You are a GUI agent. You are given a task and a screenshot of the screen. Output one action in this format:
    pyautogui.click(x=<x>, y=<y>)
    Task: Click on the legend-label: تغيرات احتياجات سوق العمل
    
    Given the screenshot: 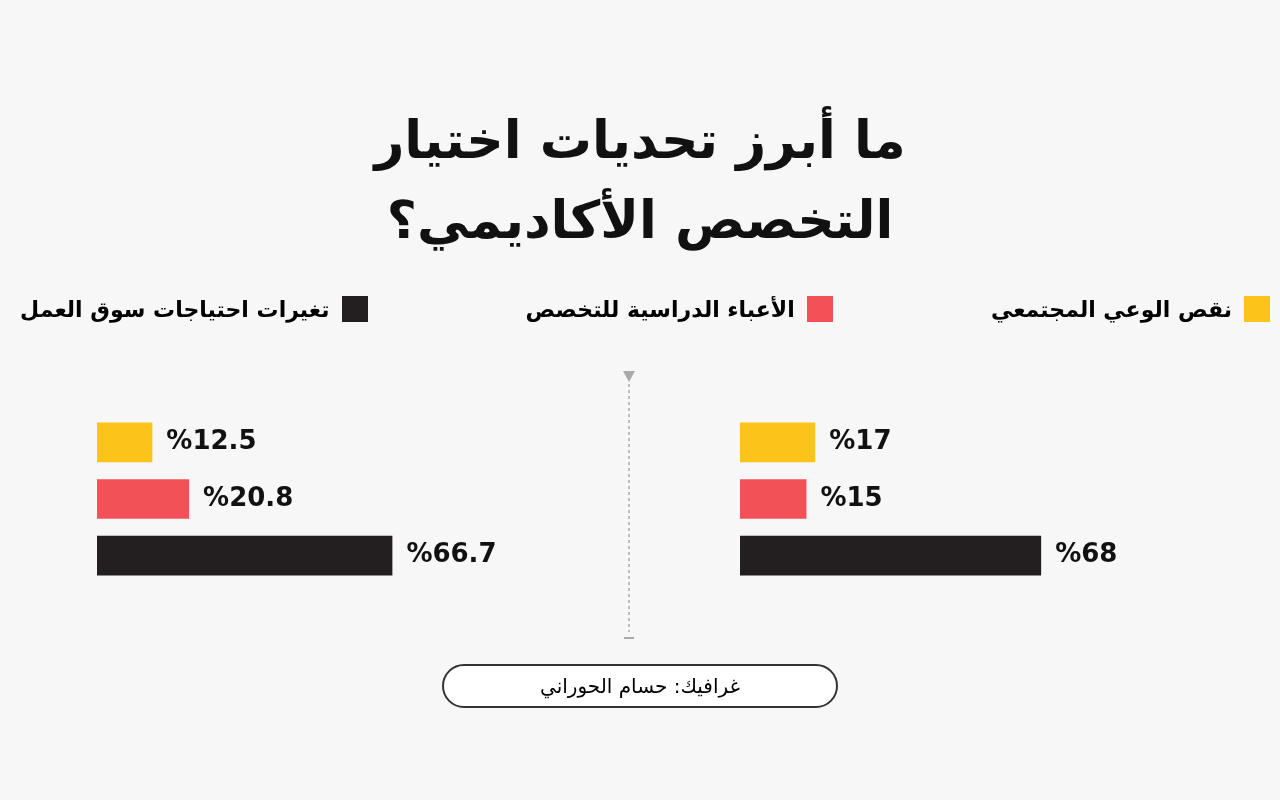 What is the action you would take?
    pyautogui.click(x=175, y=309)
    